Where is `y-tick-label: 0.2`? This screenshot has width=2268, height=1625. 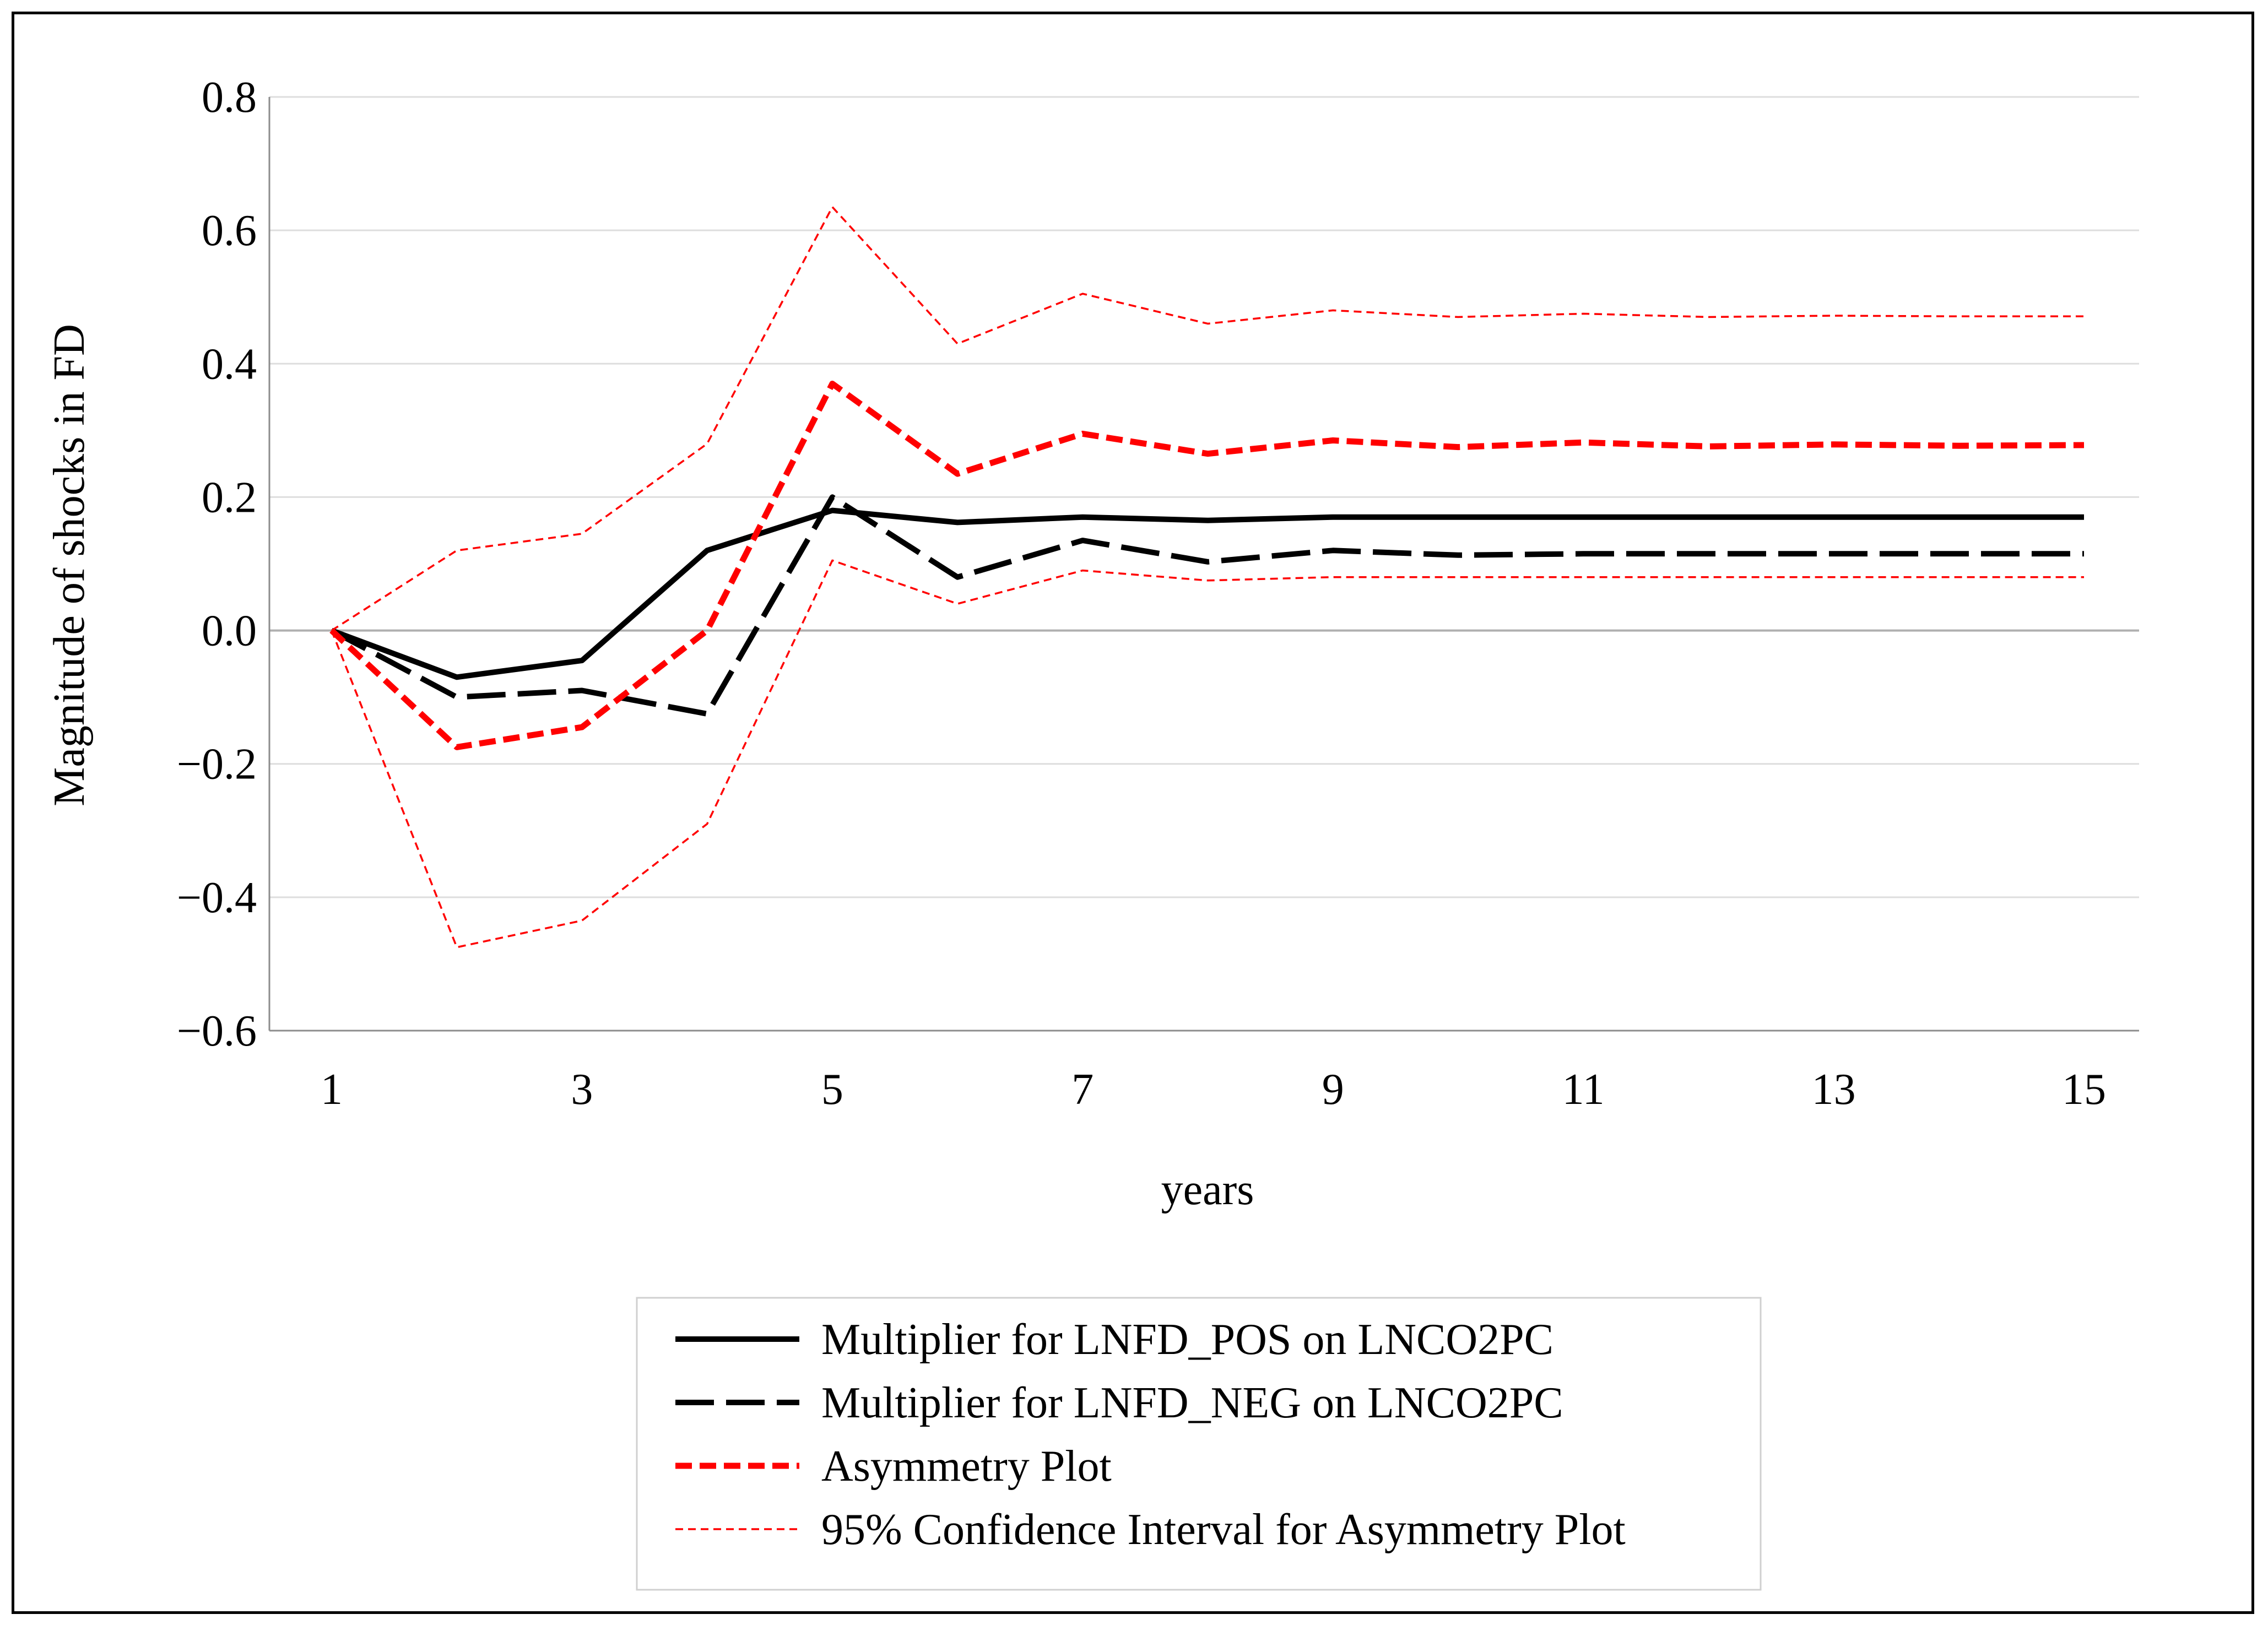
y-tick-label: 0.2 is located at coordinates (229, 497).